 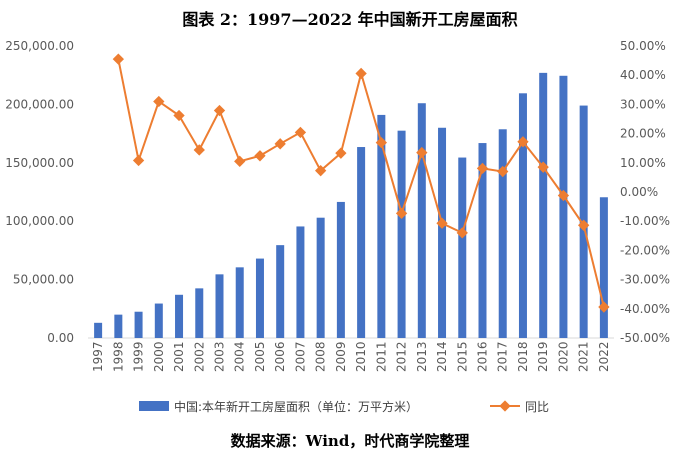 What do you see at coordinates (260, 156) in the screenshot?
I see `yoy-point-2005` at bounding box center [260, 156].